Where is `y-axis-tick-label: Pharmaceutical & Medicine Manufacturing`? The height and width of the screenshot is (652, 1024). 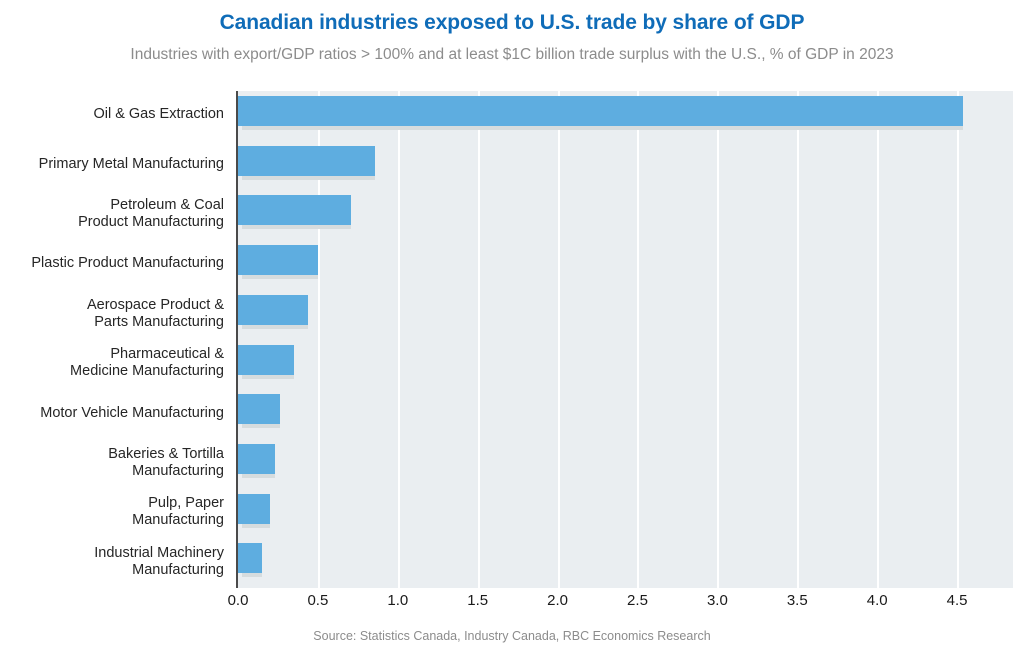 y-axis-tick-label: Pharmaceutical & Medicine Manufacturing is located at coordinates (112, 363).